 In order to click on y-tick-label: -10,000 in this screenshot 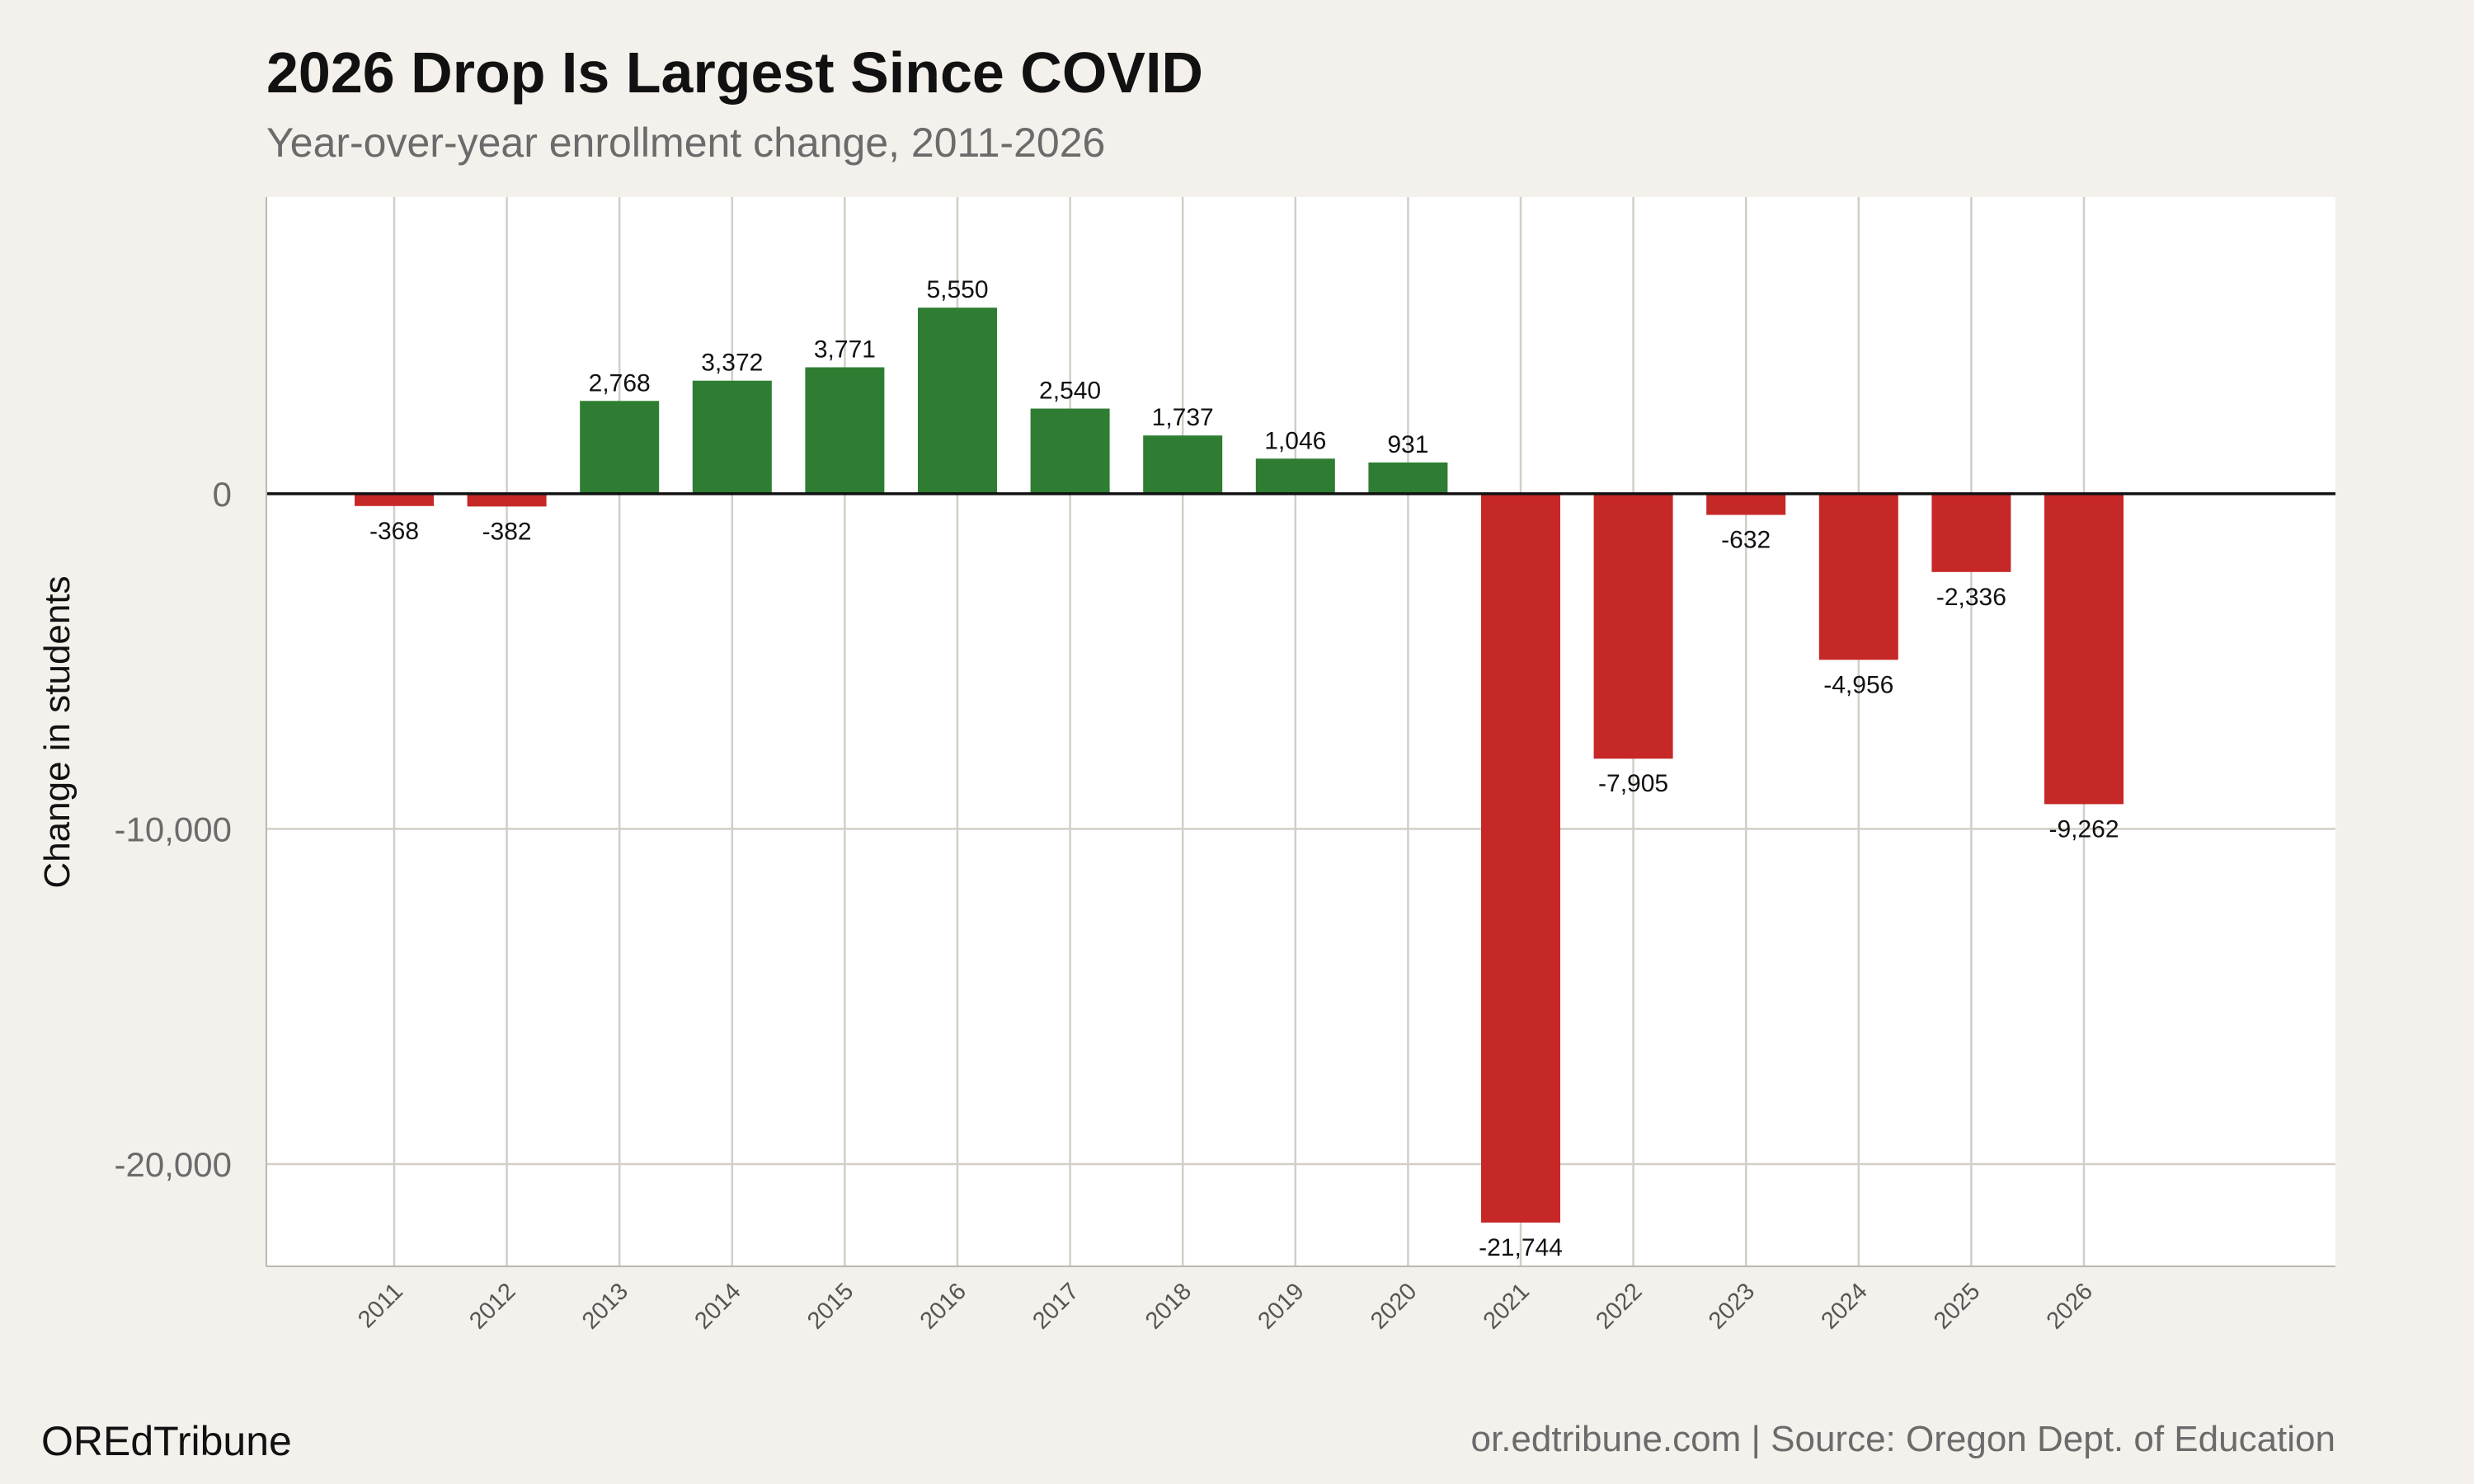, I will do `click(173, 829)`.